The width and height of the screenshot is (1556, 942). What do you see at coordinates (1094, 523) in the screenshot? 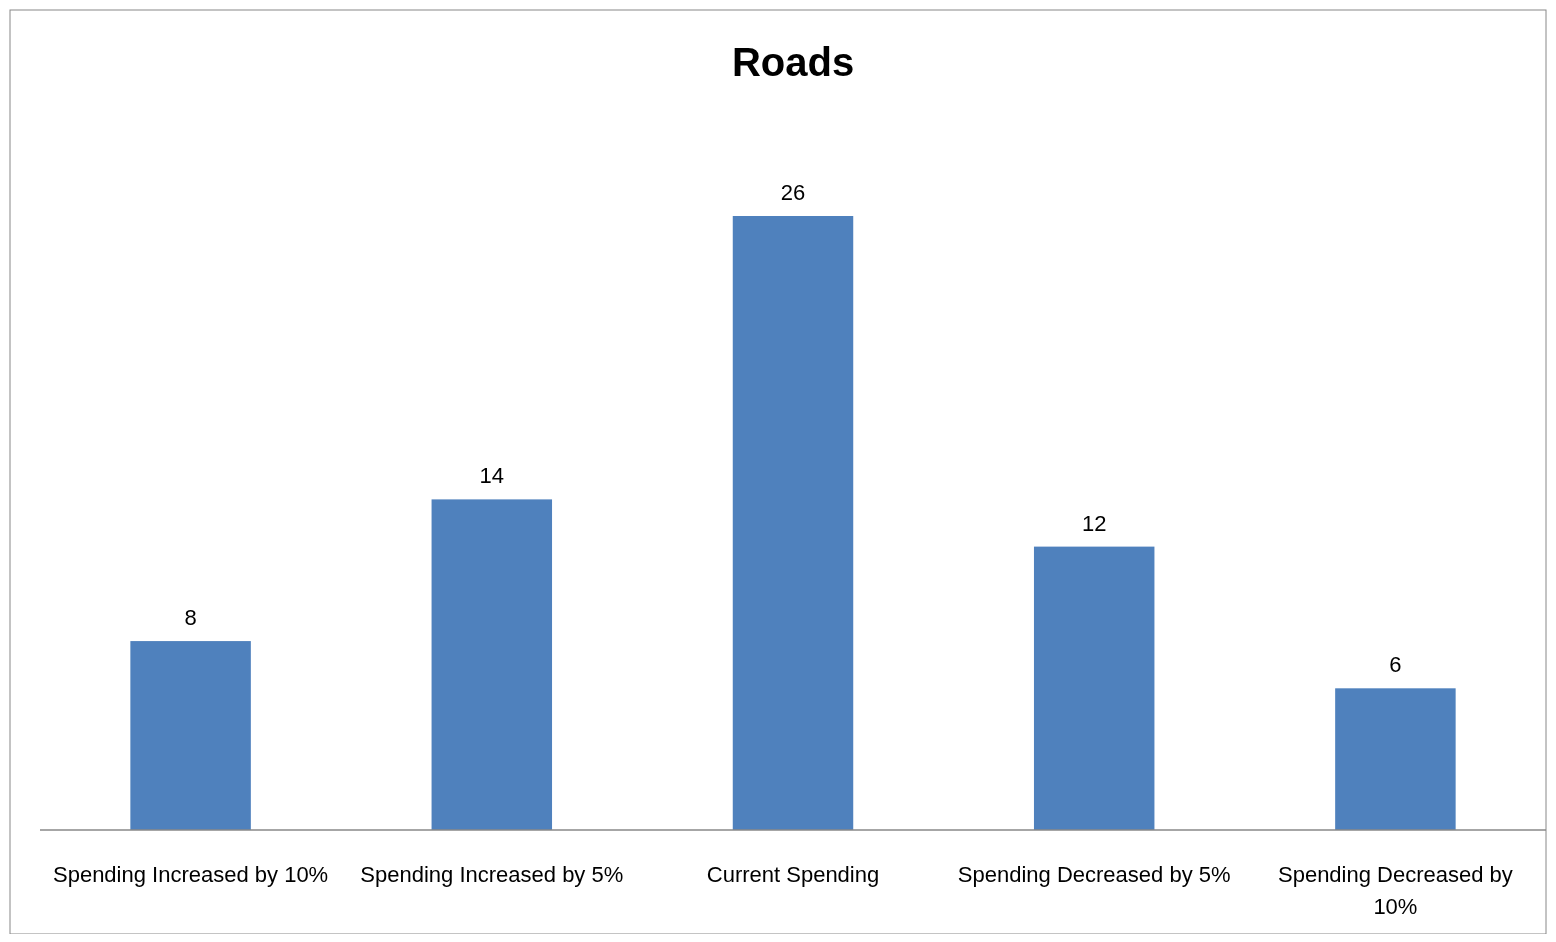
I see `data-label: 12` at bounding box center [1094, 523].